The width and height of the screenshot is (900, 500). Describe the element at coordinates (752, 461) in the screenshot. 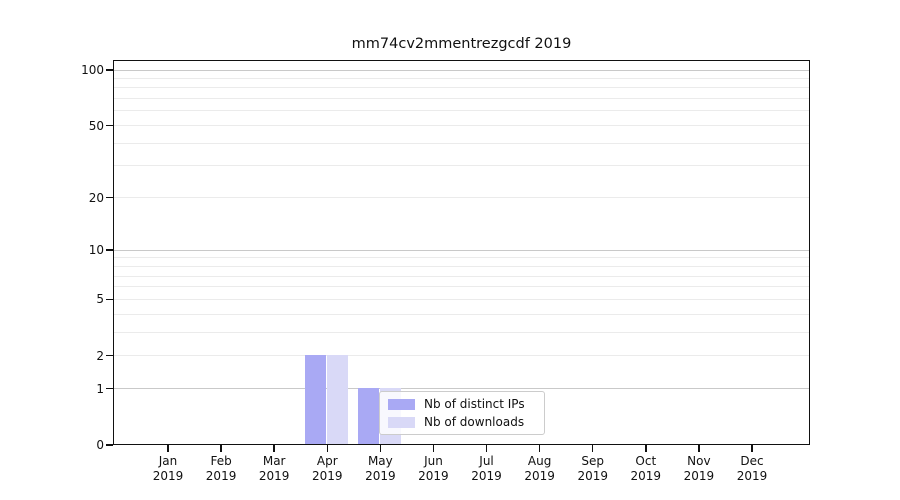

I see `x-tick-month: Dec` at that location.